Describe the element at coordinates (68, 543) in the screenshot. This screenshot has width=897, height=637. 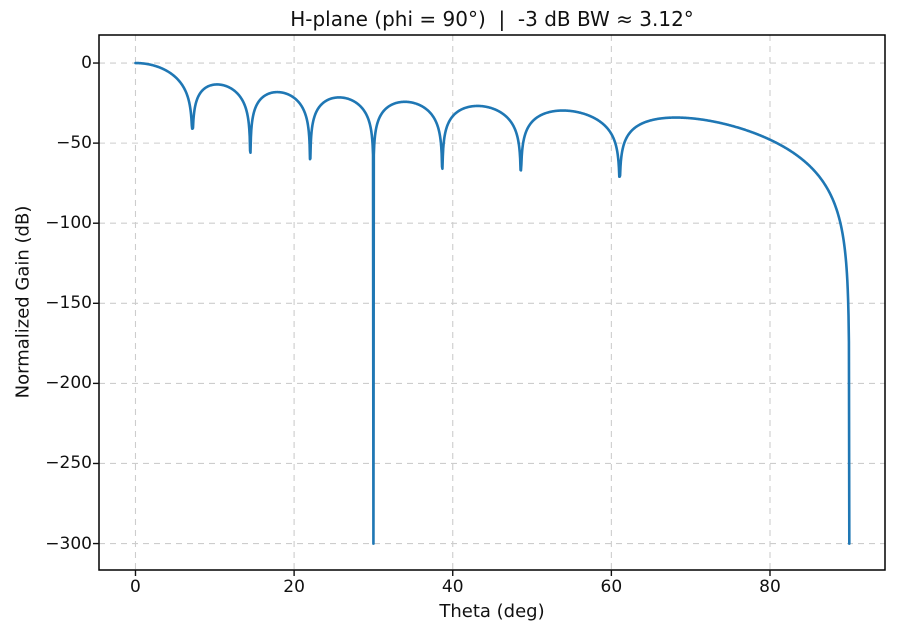
I see `y-tick-label: −300` at that location.